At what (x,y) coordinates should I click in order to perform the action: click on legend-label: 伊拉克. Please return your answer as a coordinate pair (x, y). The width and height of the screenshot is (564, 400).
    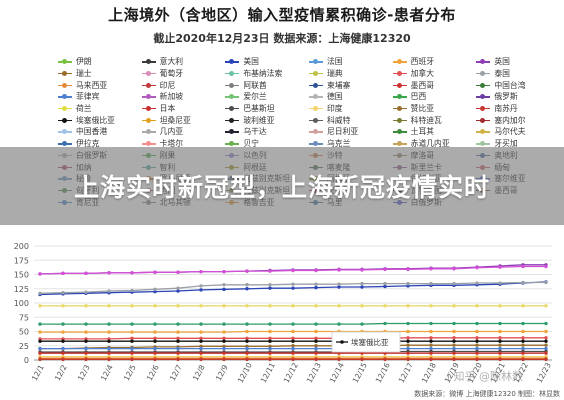
    Looking at the image, I should click on (88, 144).